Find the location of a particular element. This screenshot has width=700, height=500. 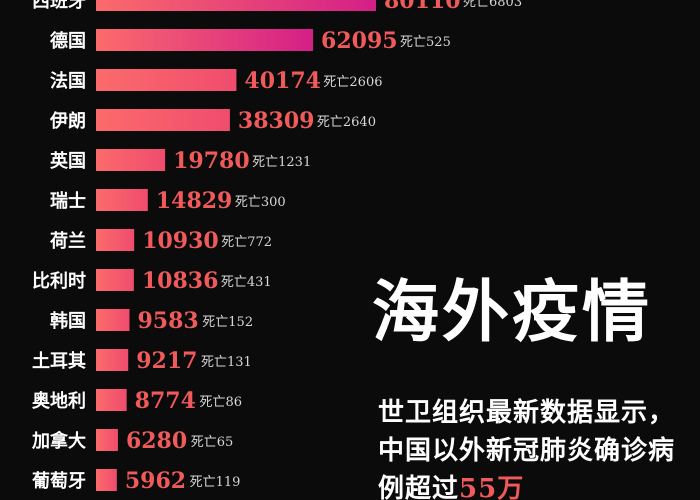

death-label: 死亡1231 is located at coordinates (281, 162).